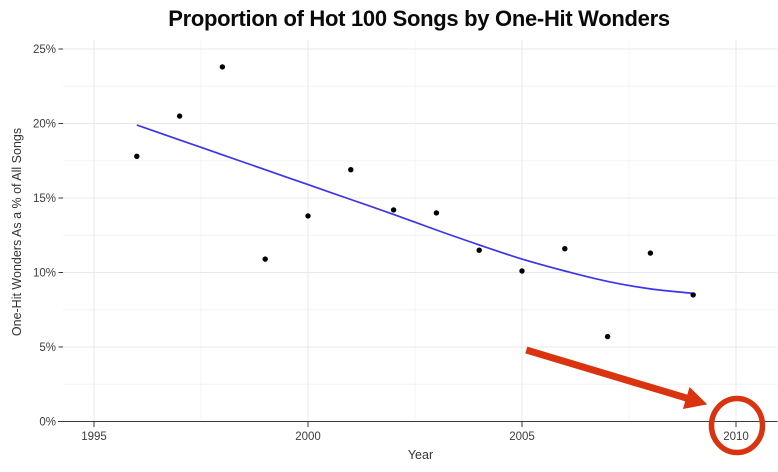 This screenshot has width=778, height=472. I want to click on annotation-arrowhead, so click(695, 398).